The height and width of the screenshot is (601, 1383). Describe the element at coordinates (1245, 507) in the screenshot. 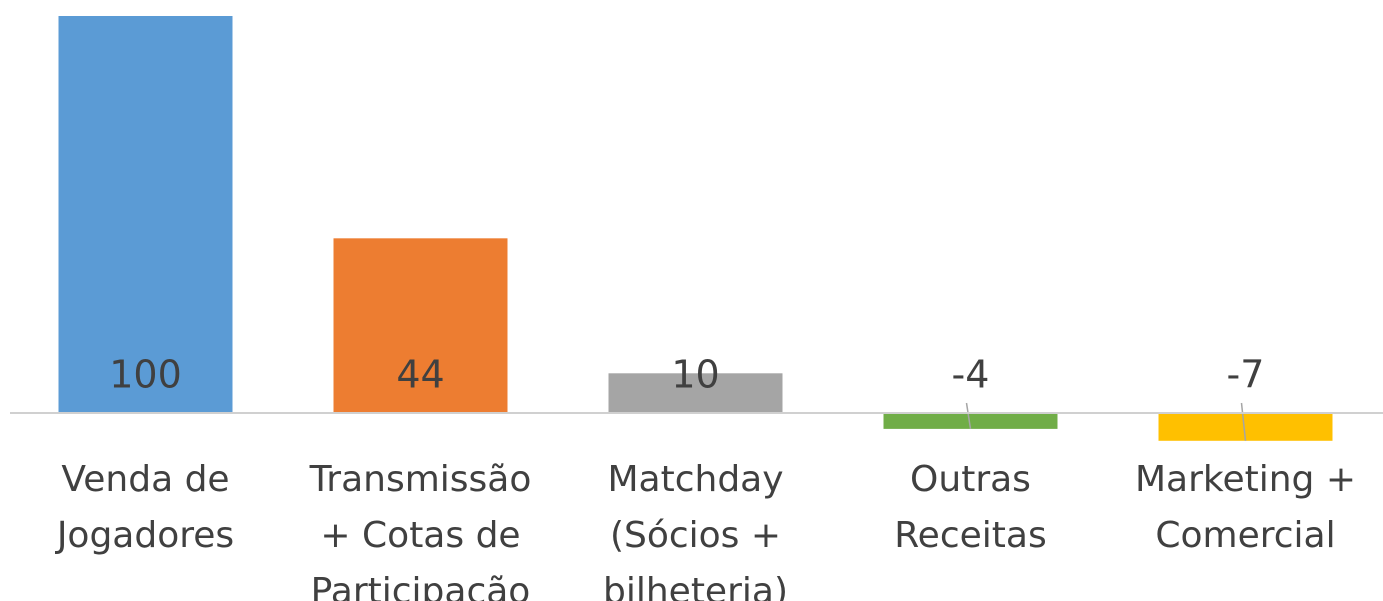

I see `x-tick-label: Marketing + Comercial` at that location.